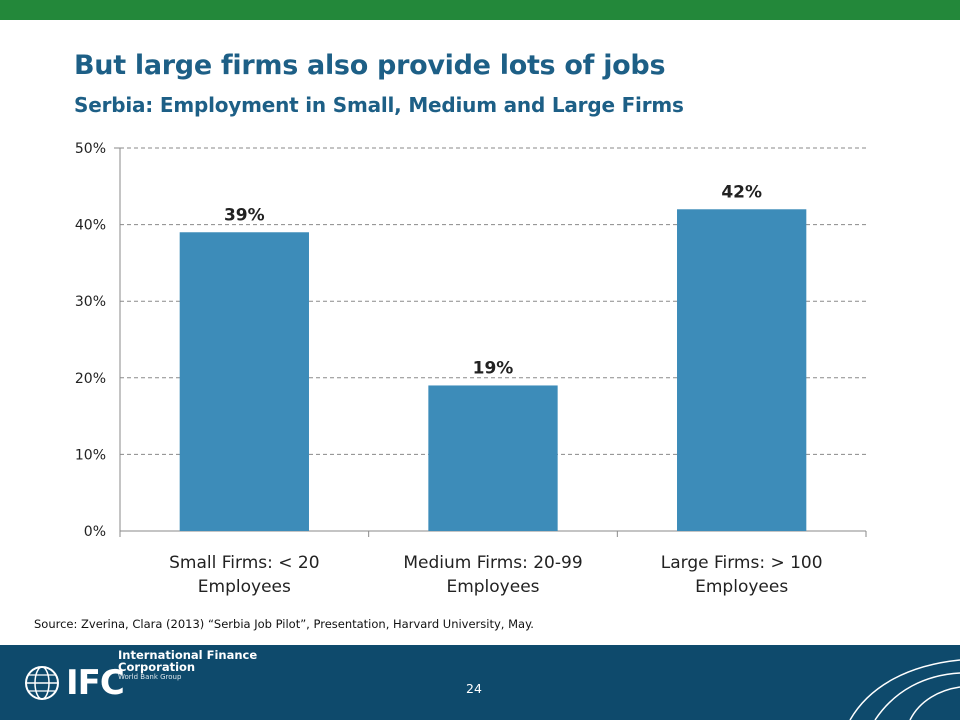 The width and height of the screenshot is (960, 720). Describe the element at coordinates (188, 661) in the screenshot. I see `org-name: International Finance Corporation` at that location.